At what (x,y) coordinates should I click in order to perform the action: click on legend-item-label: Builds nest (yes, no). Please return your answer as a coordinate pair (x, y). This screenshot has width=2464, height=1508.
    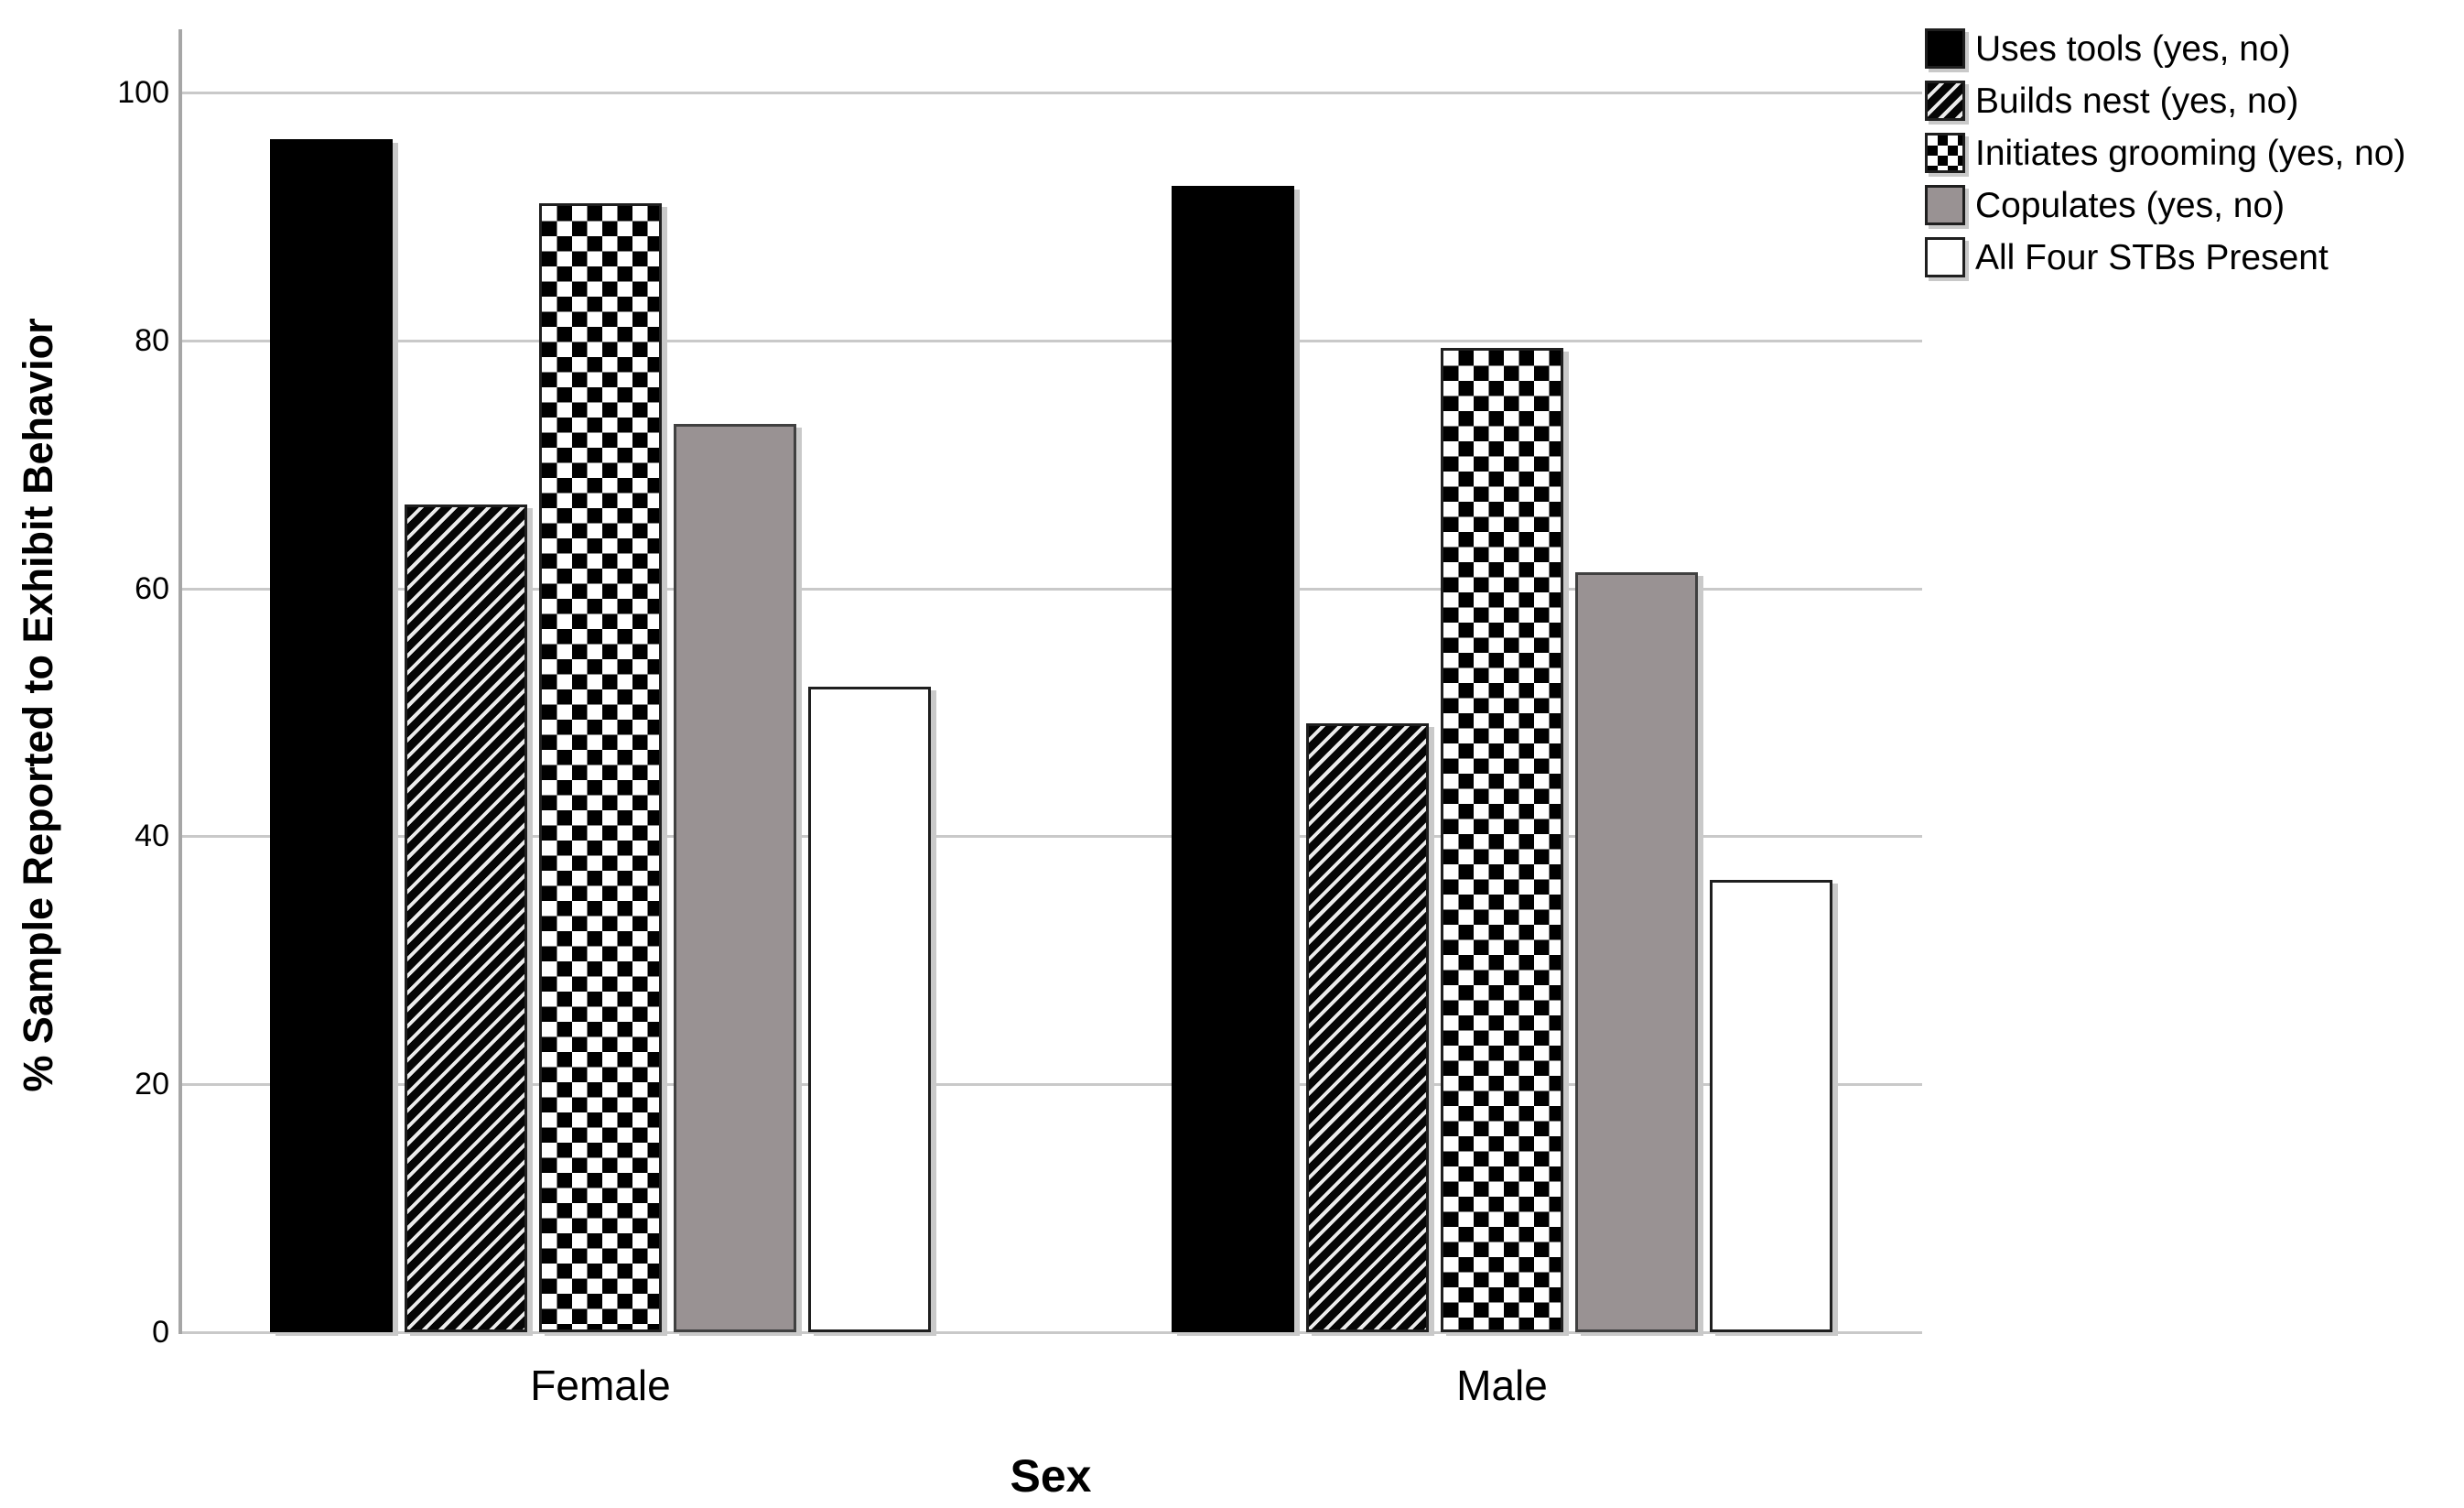
    Looking at the image, I should click on (2137, 101).